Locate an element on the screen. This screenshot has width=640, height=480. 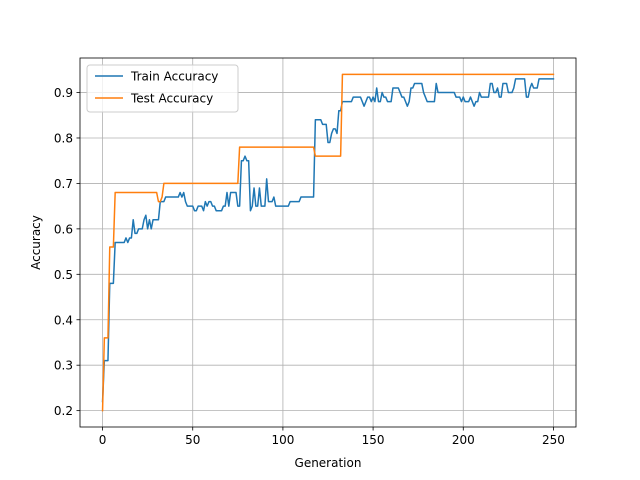
y-tick-label: 0.8 is located at coordinates (63, 138).